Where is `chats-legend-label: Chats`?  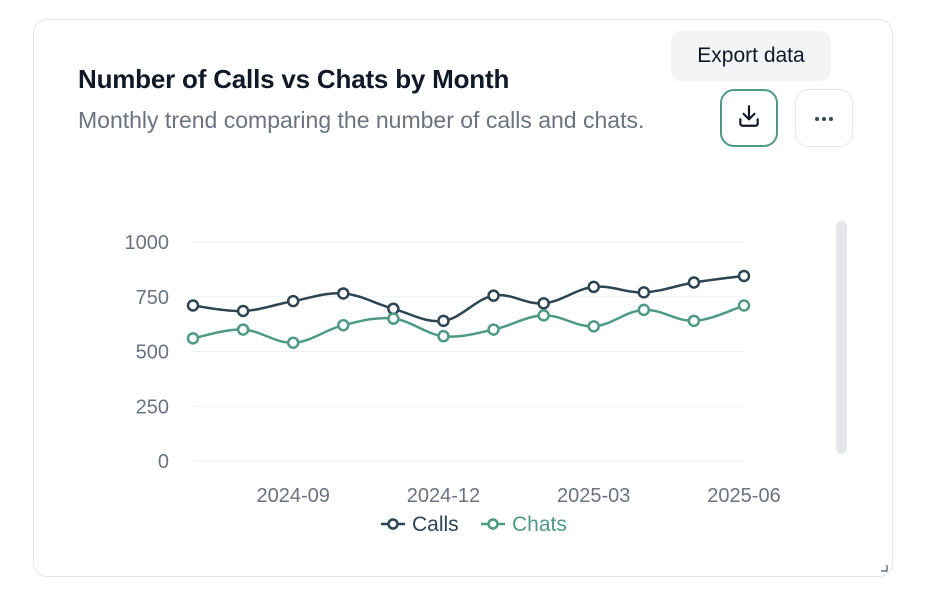
chats-legend-label: Chats is located at coordinates (539, 524).